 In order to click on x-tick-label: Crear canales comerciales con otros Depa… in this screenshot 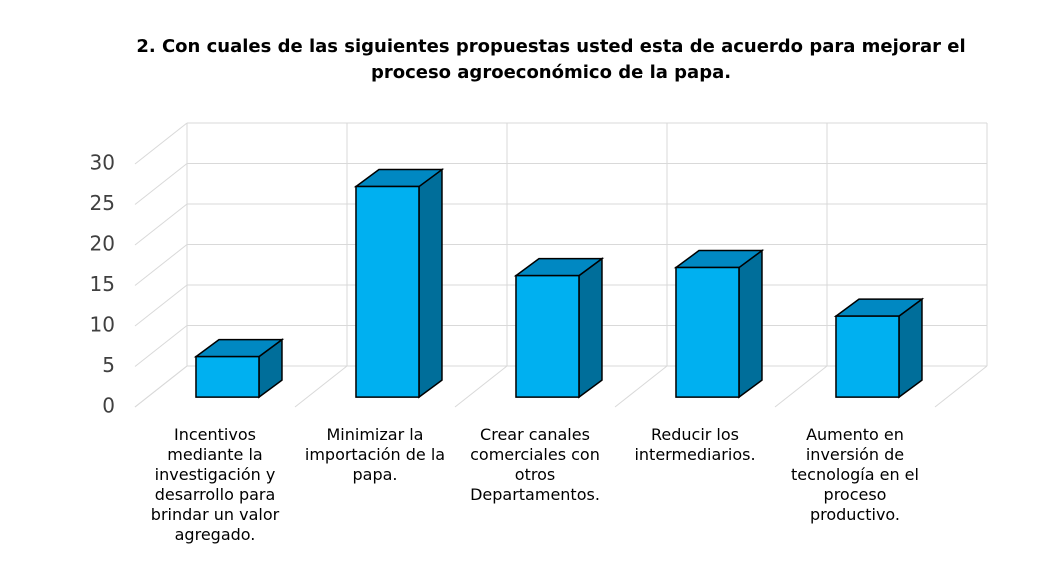, I will do `click(535, 464)`.